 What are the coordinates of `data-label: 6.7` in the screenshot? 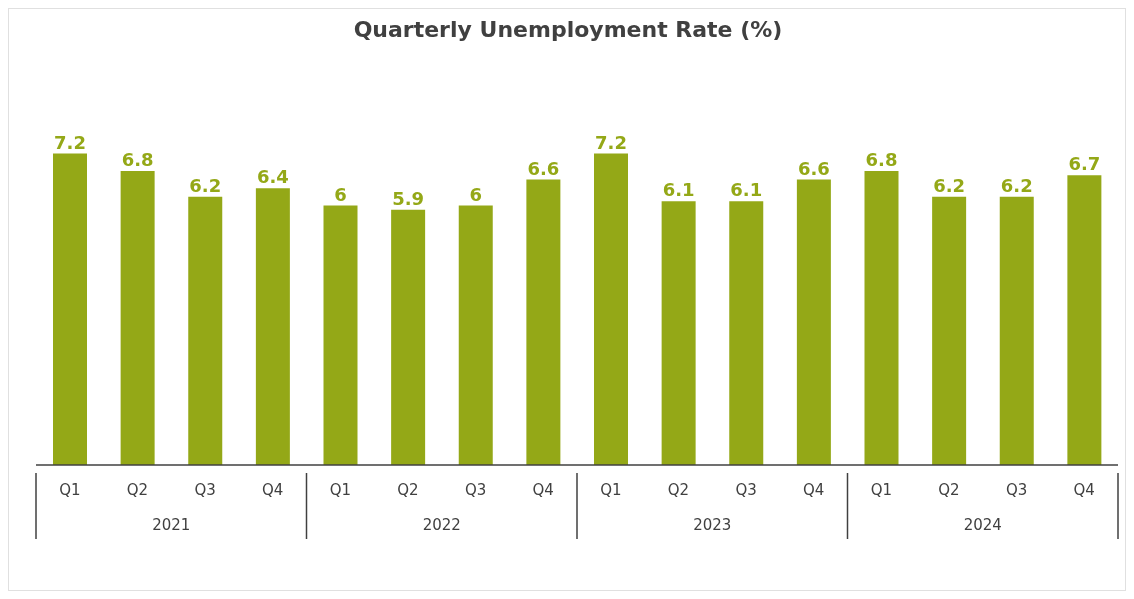 It's located at (1084, 164).